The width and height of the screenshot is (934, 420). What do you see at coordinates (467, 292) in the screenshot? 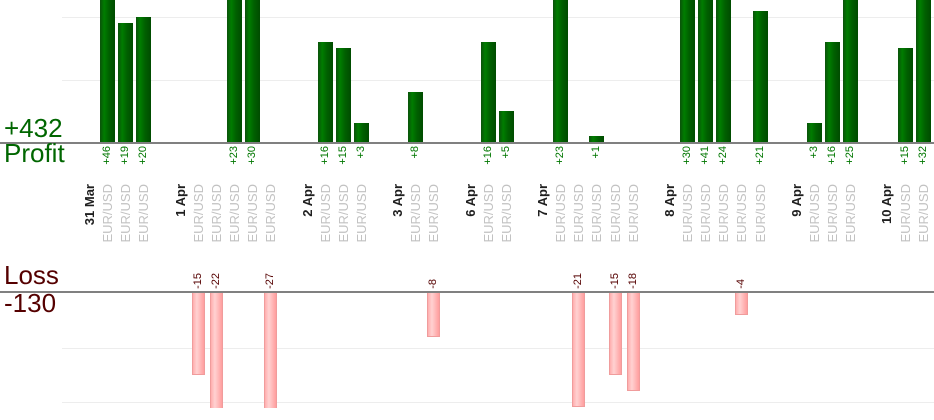
I see `loss-axis-line` at bounding box center [467, 292].